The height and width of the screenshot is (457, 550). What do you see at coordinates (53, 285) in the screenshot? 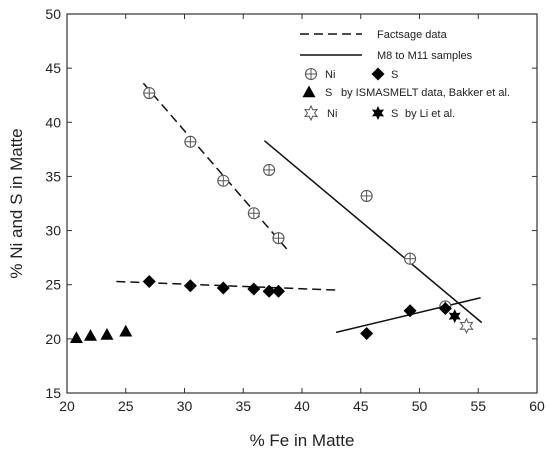
I see `y-tick-label: 25` at bounding box center [53, 285].